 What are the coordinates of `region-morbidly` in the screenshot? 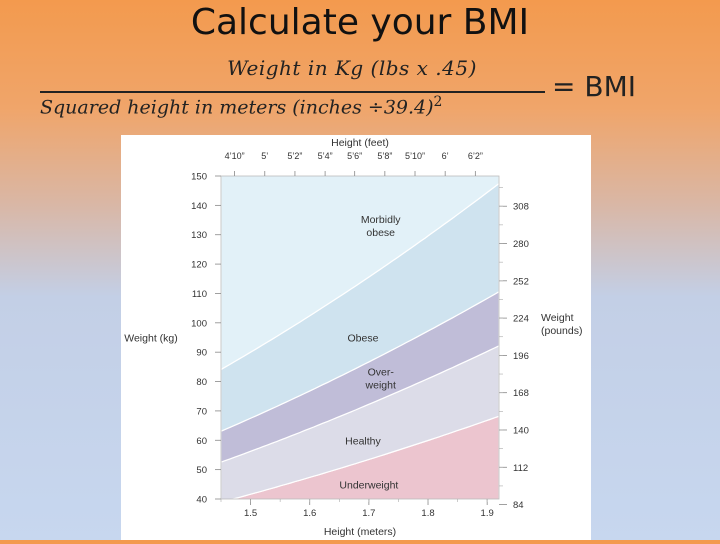 It's located at (360, 273).